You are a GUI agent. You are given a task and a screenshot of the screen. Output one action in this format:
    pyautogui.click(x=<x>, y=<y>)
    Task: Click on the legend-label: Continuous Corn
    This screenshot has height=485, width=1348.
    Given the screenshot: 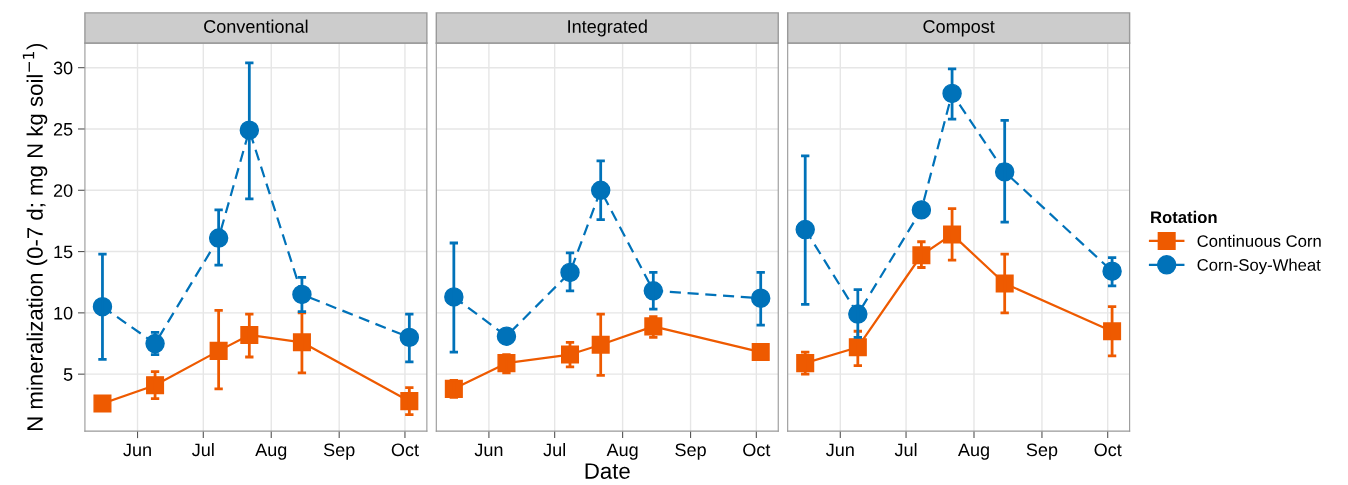 What is the action you would take?
    pyautogui.click(x=1259, y=240)
    